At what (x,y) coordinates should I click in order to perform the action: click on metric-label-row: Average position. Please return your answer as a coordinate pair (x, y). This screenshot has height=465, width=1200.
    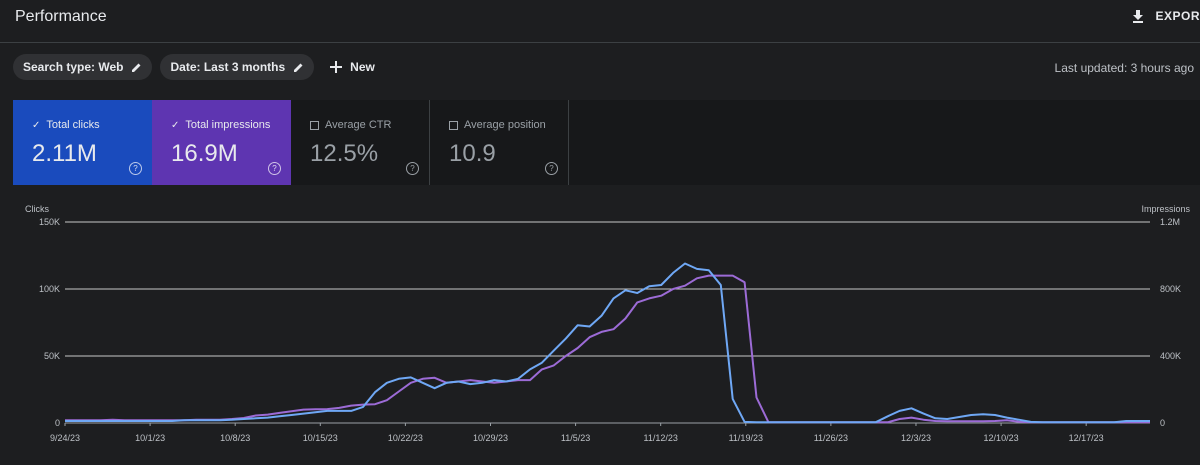
    Looking at the image, I should click on (497, 125).